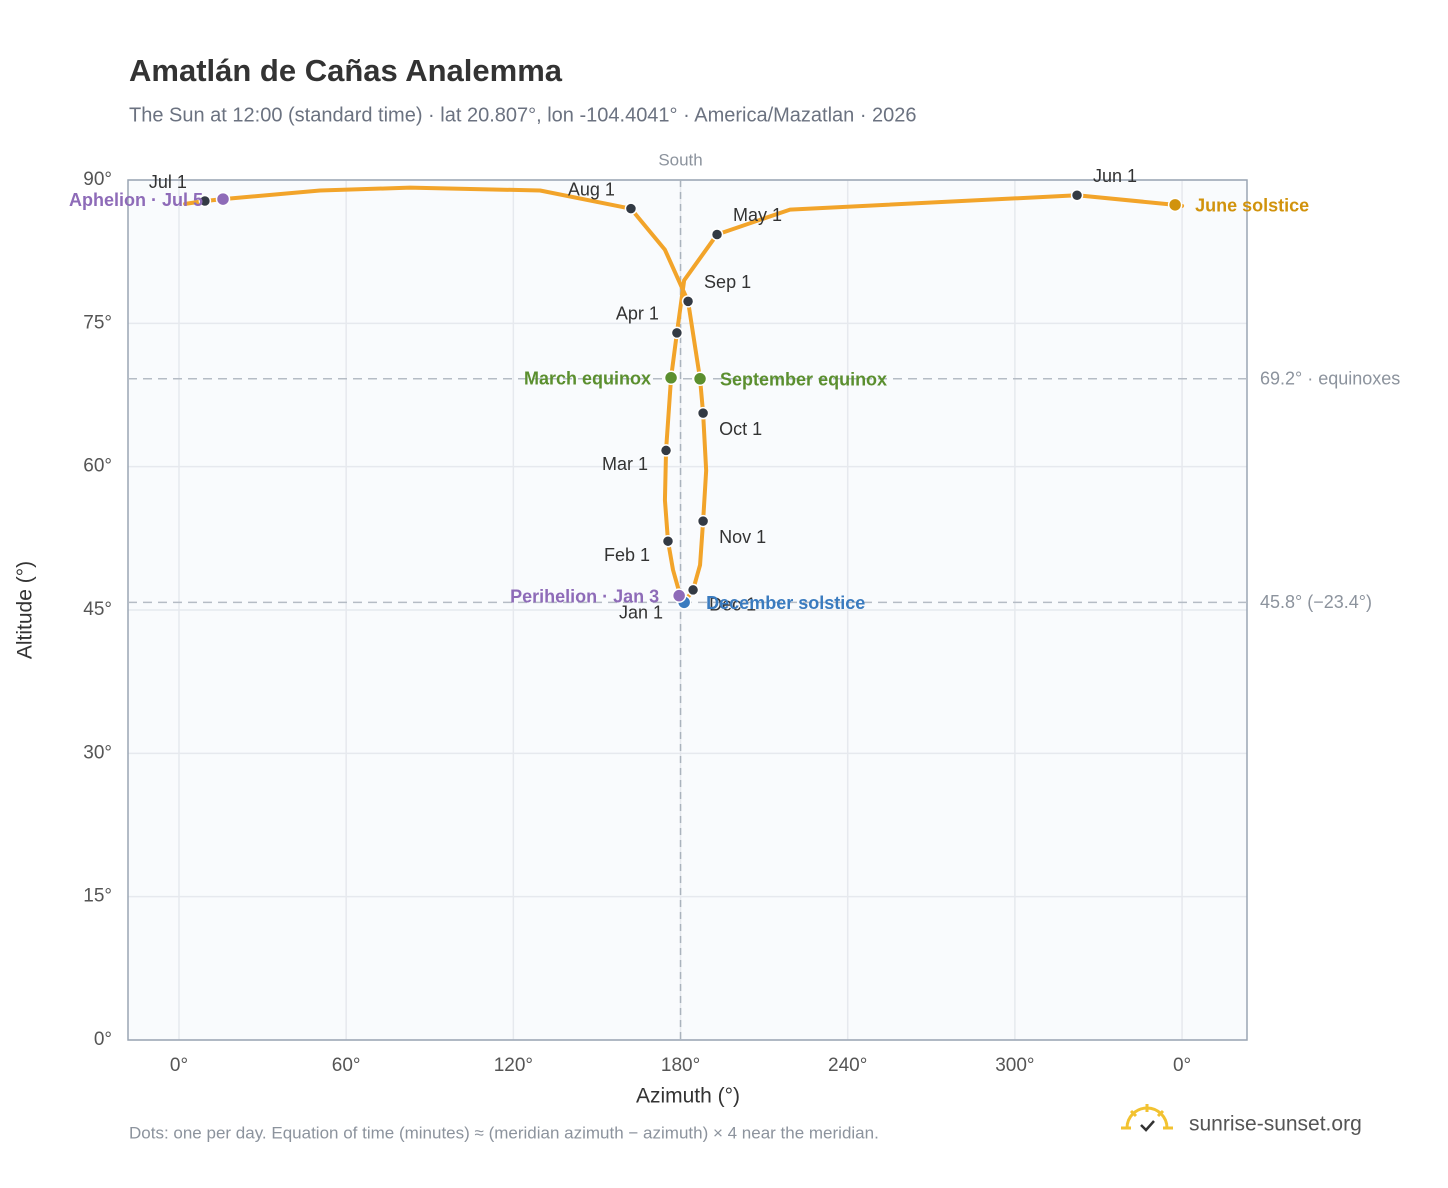  What do you see at coordinates (641, 612) in the screenshot?
I see `month-label: Jan 1` at bounding box center [641, 612].